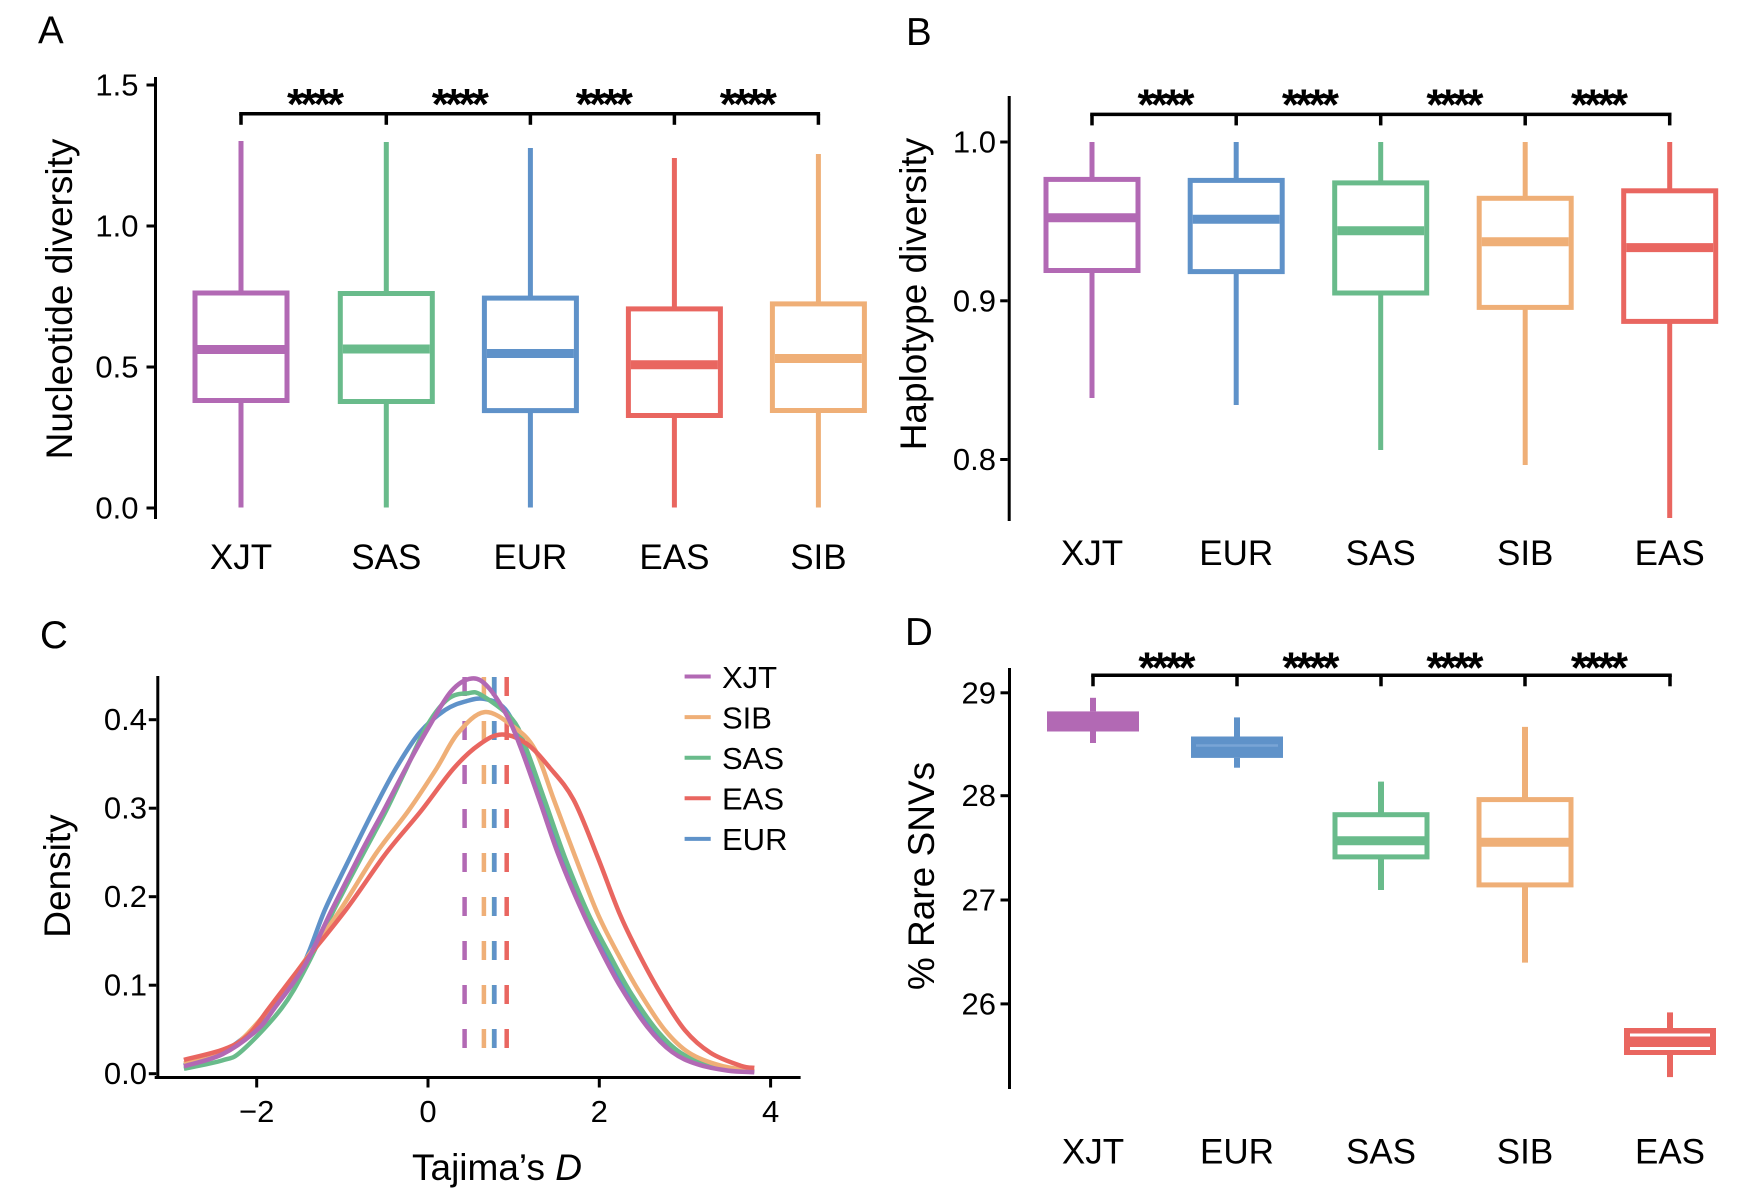 Image resolution: width=1752 pixels, height=1204 pixels. What do you see at coordinates (125, 719) in the screenshot?
I see `svg-text: 0.4` at bounding box center [125, 719].